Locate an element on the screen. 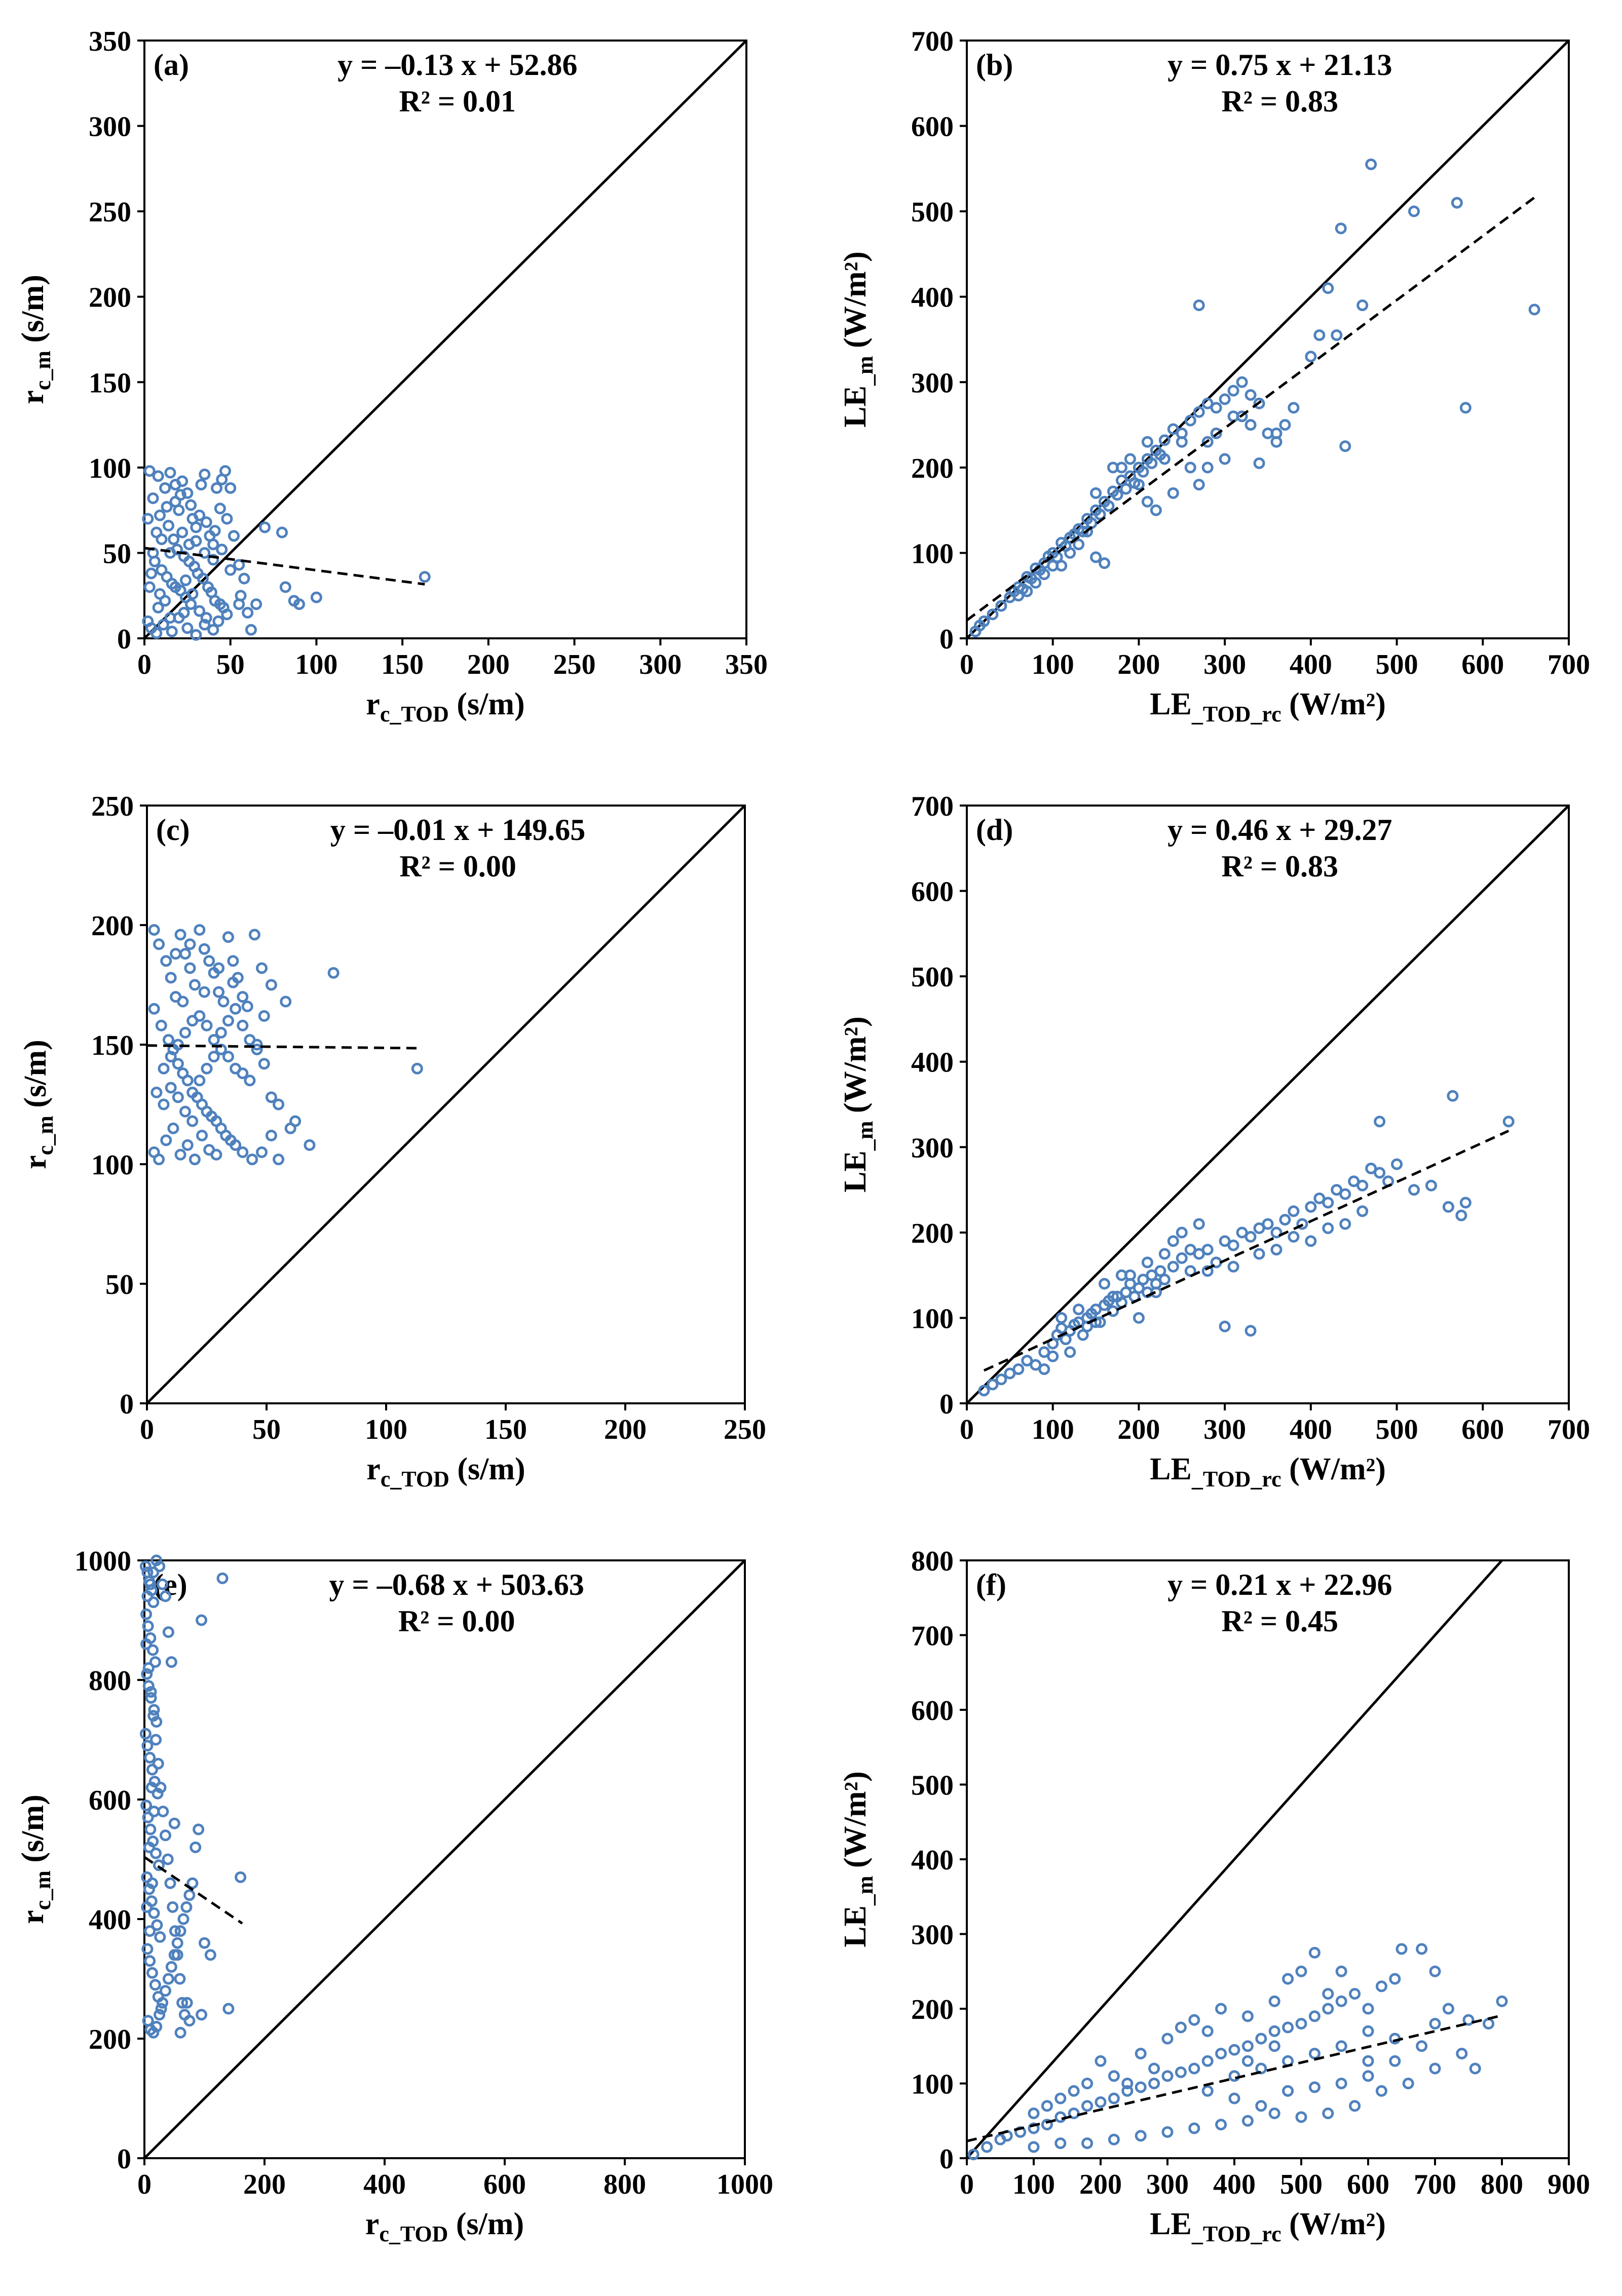  panel-d-x-tick-label: 100 is located at coordinates (1053, 1429).